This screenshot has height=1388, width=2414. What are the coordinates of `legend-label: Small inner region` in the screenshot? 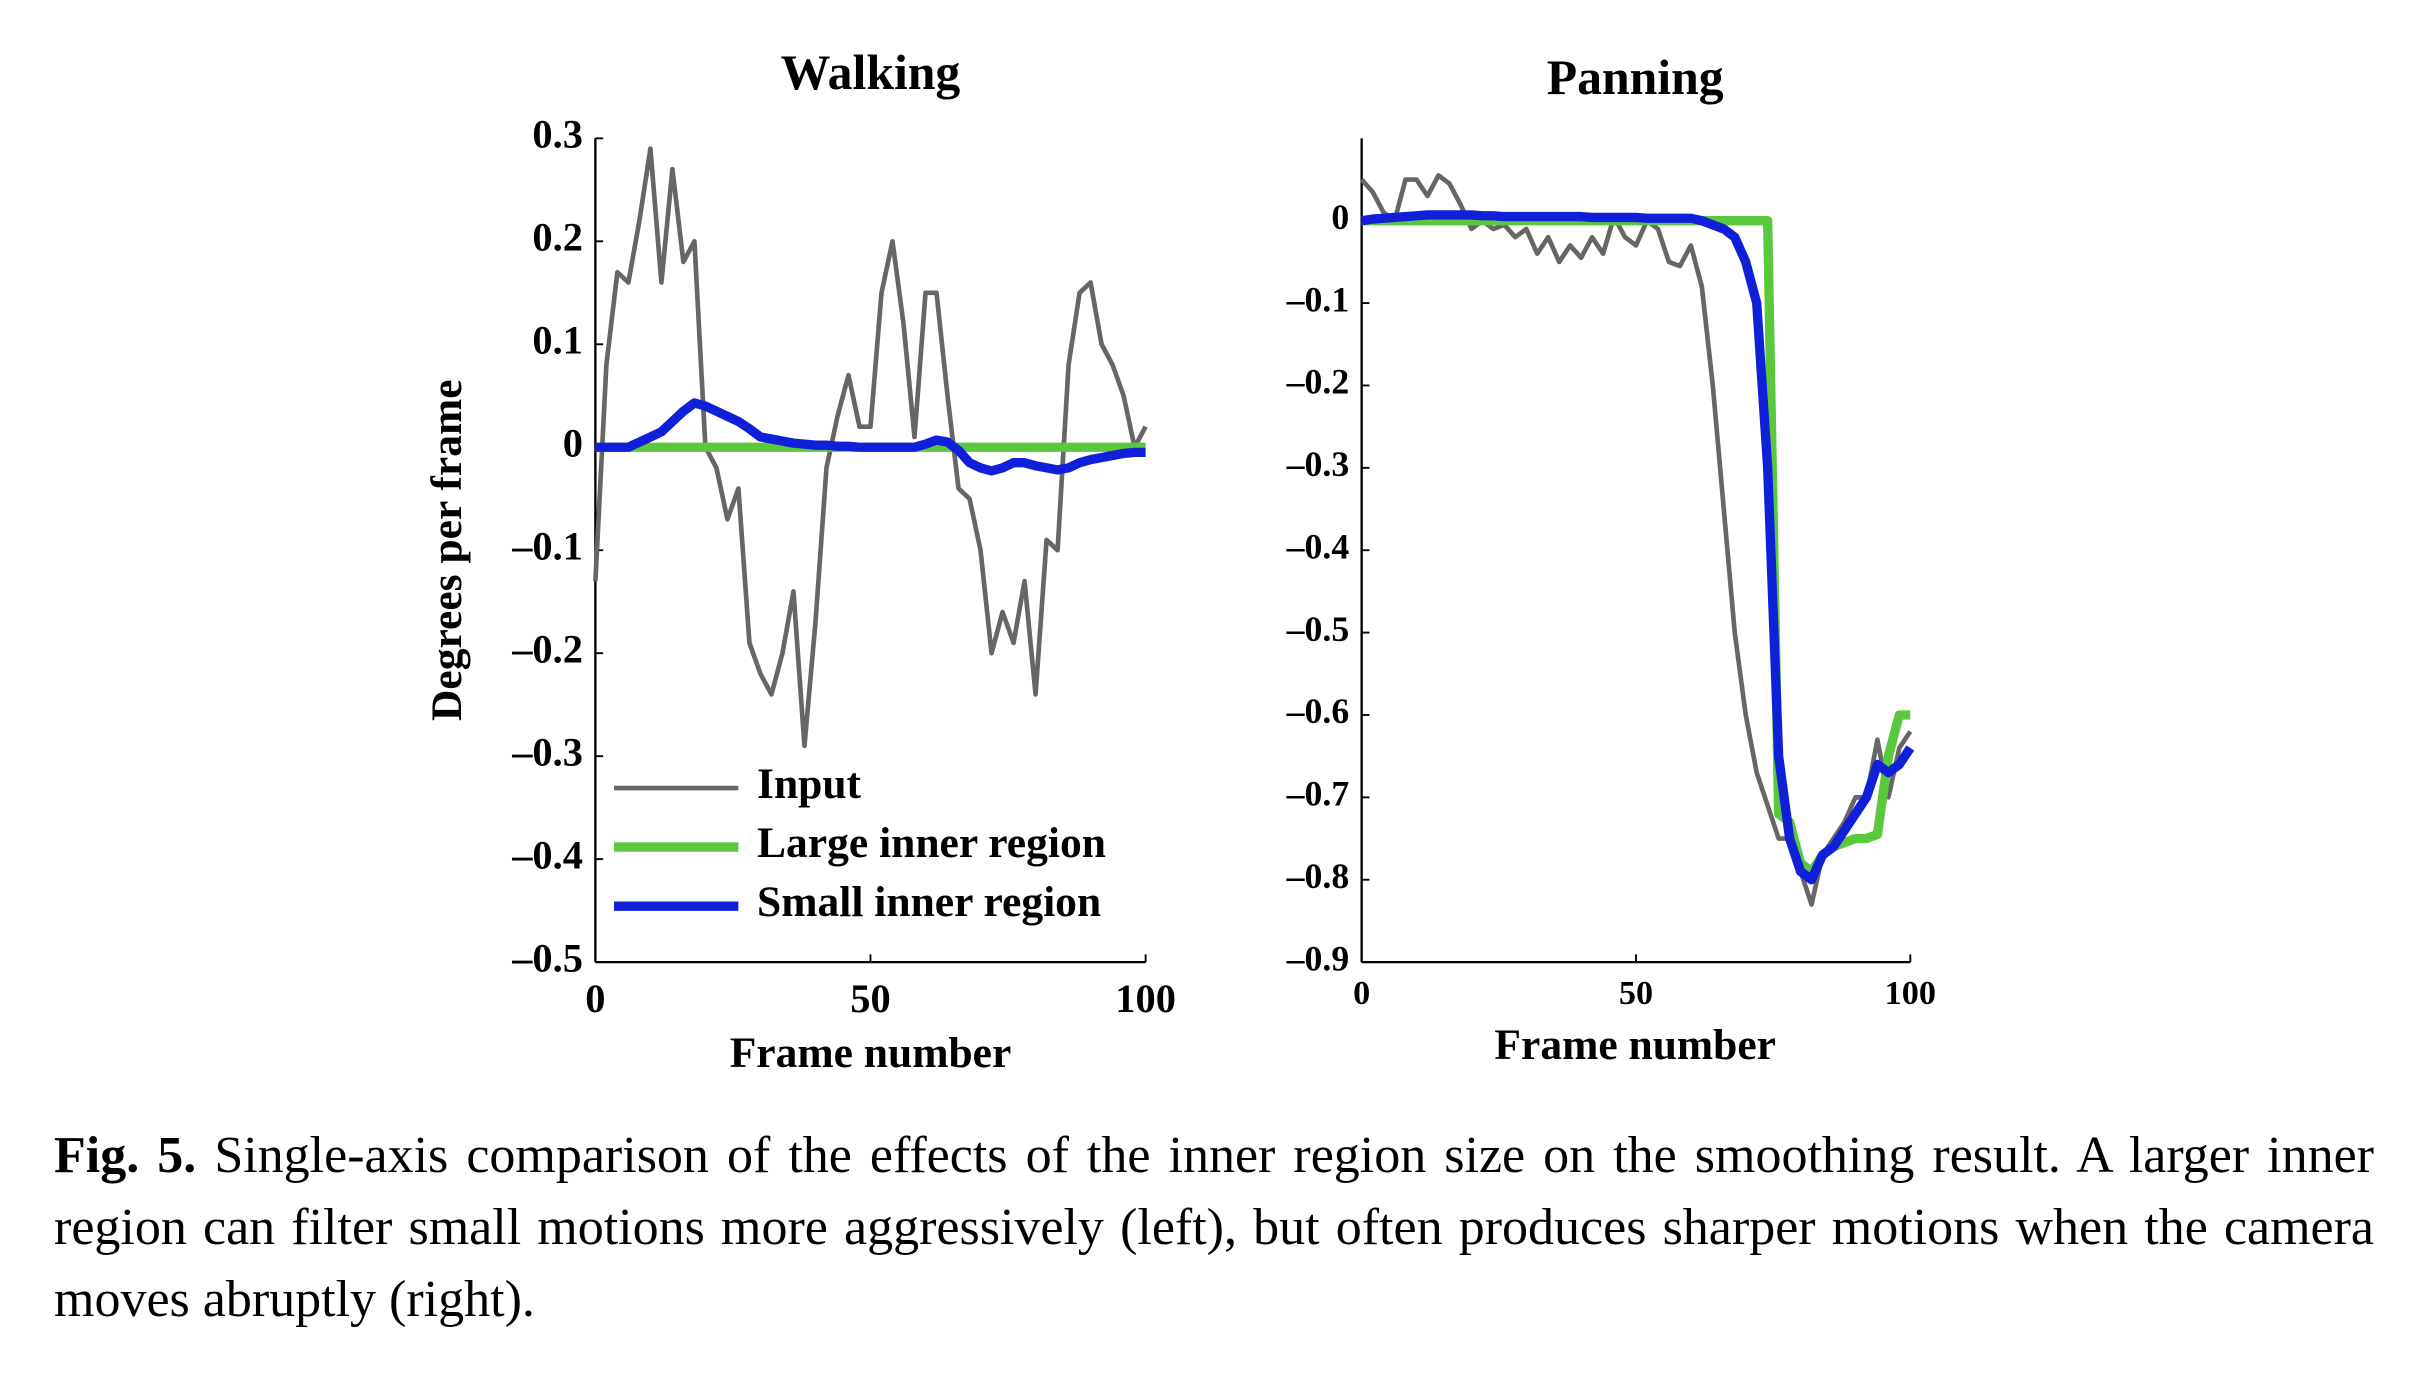 It's located at (929, 902).